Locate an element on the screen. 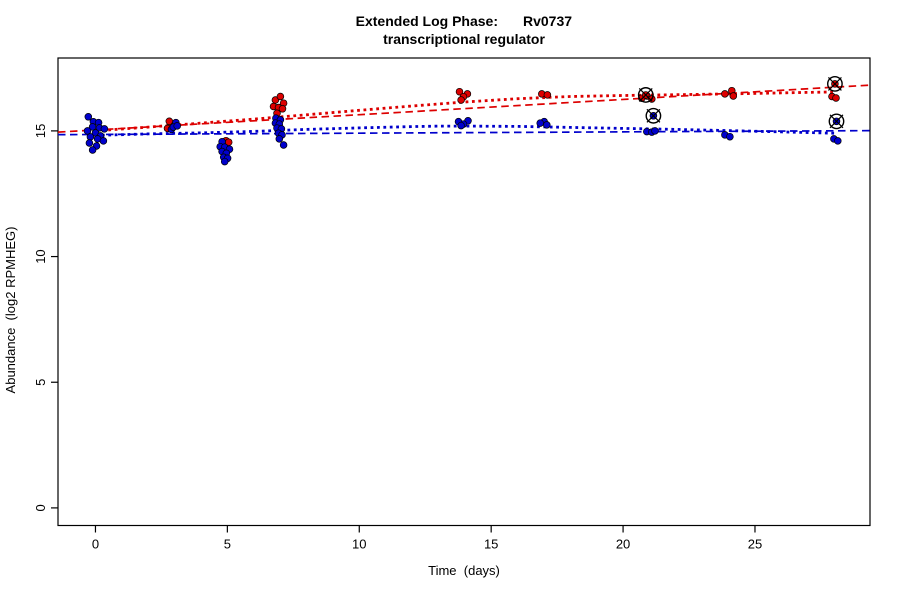 The height and width of the screenshot is (600, 900). x-axis-label: Time (days) is located at coordinates (464, 570).